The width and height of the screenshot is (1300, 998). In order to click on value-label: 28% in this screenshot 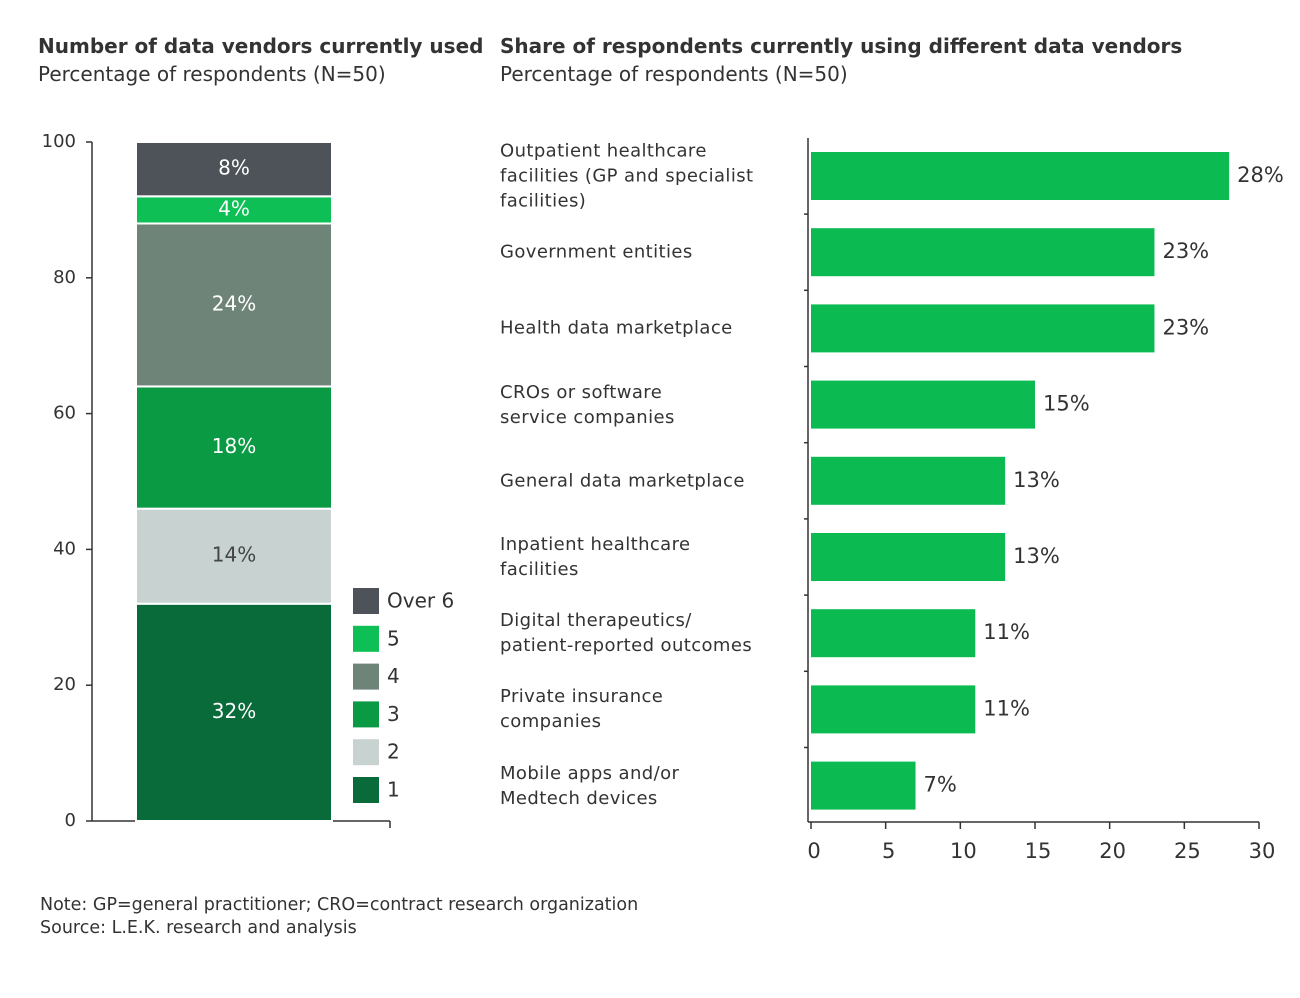, I will do `click(1260, 175)`.